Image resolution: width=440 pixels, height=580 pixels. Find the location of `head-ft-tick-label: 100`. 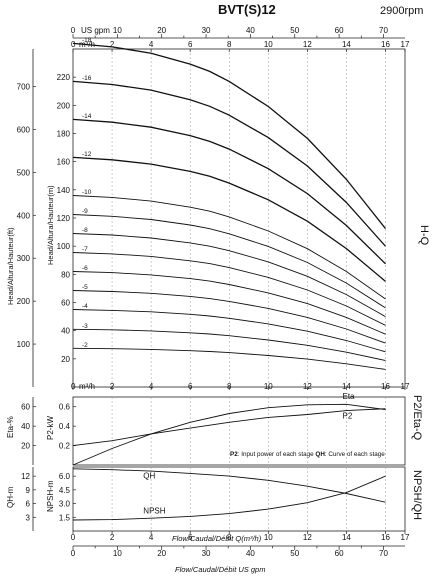

head-ft-tick-label: 100 is located at coordinates (24, 344).